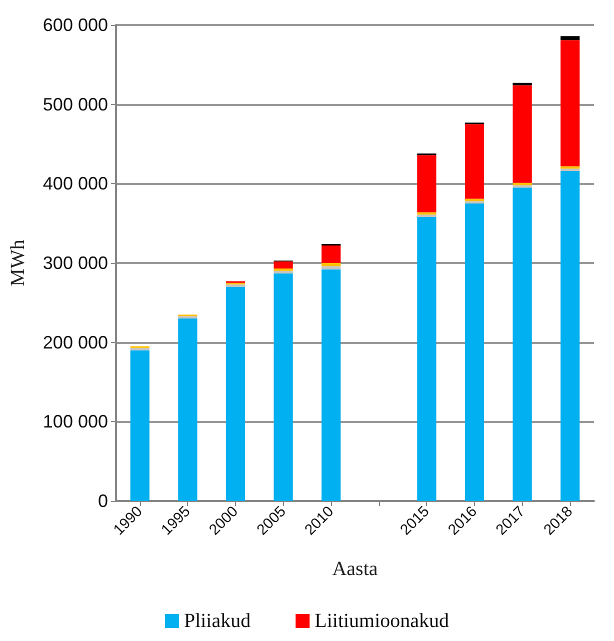 The image size is (614, 641). I want to click on y-tick-label: 300 000, so click(75, 263).